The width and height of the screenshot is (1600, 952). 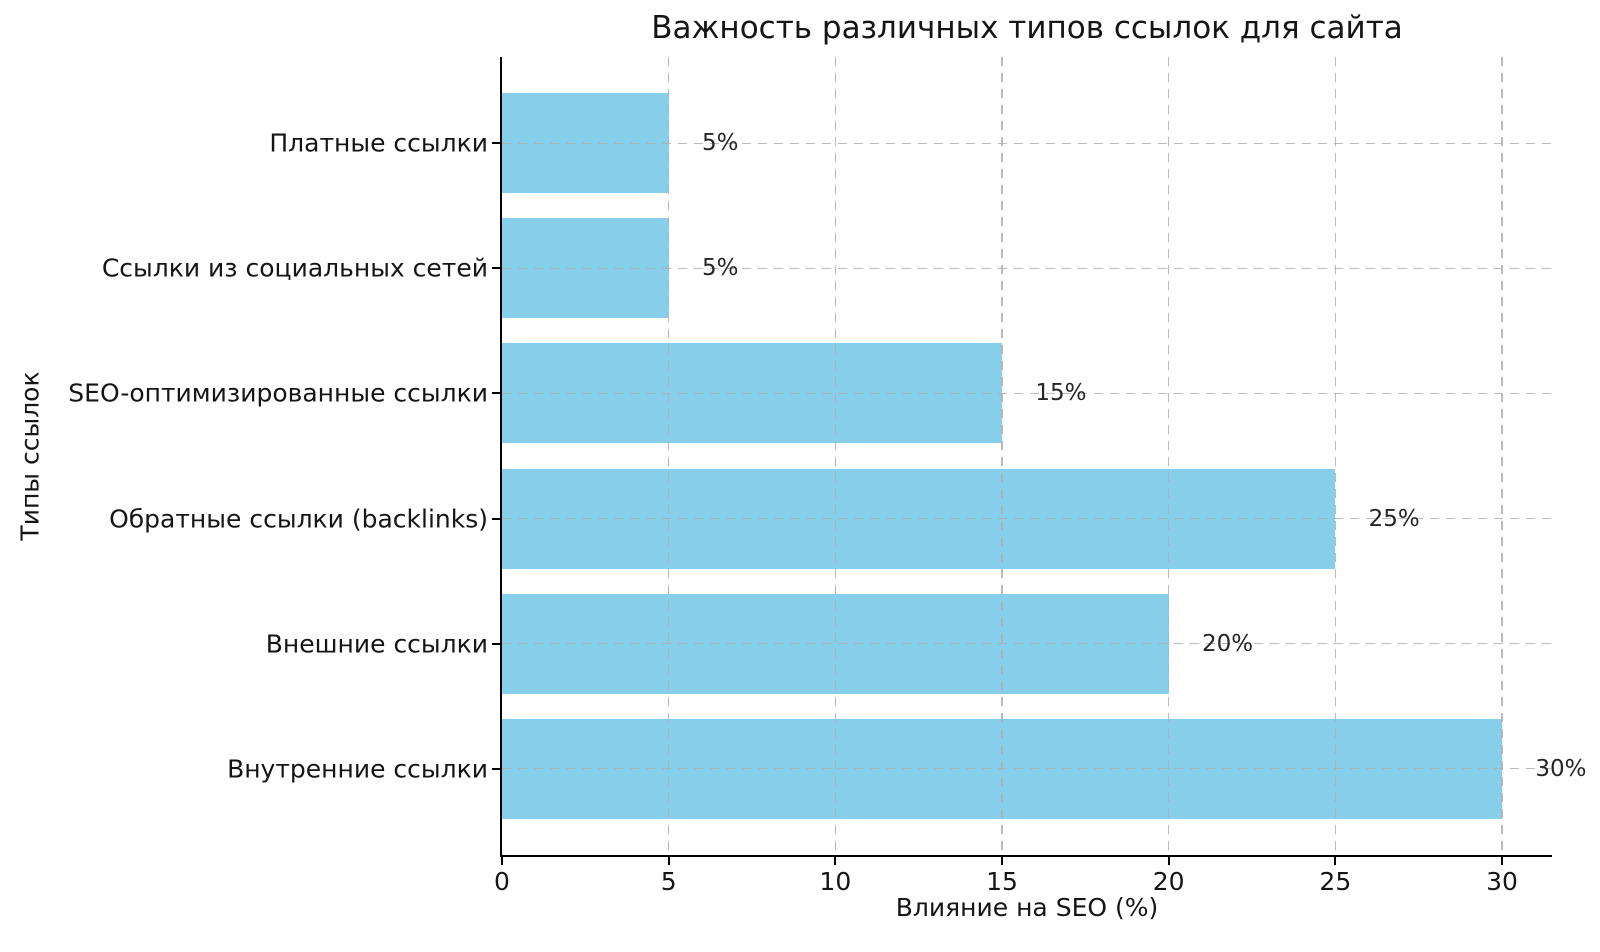 I want to click on x-tick-label: 5, so click(x=668, y=881).